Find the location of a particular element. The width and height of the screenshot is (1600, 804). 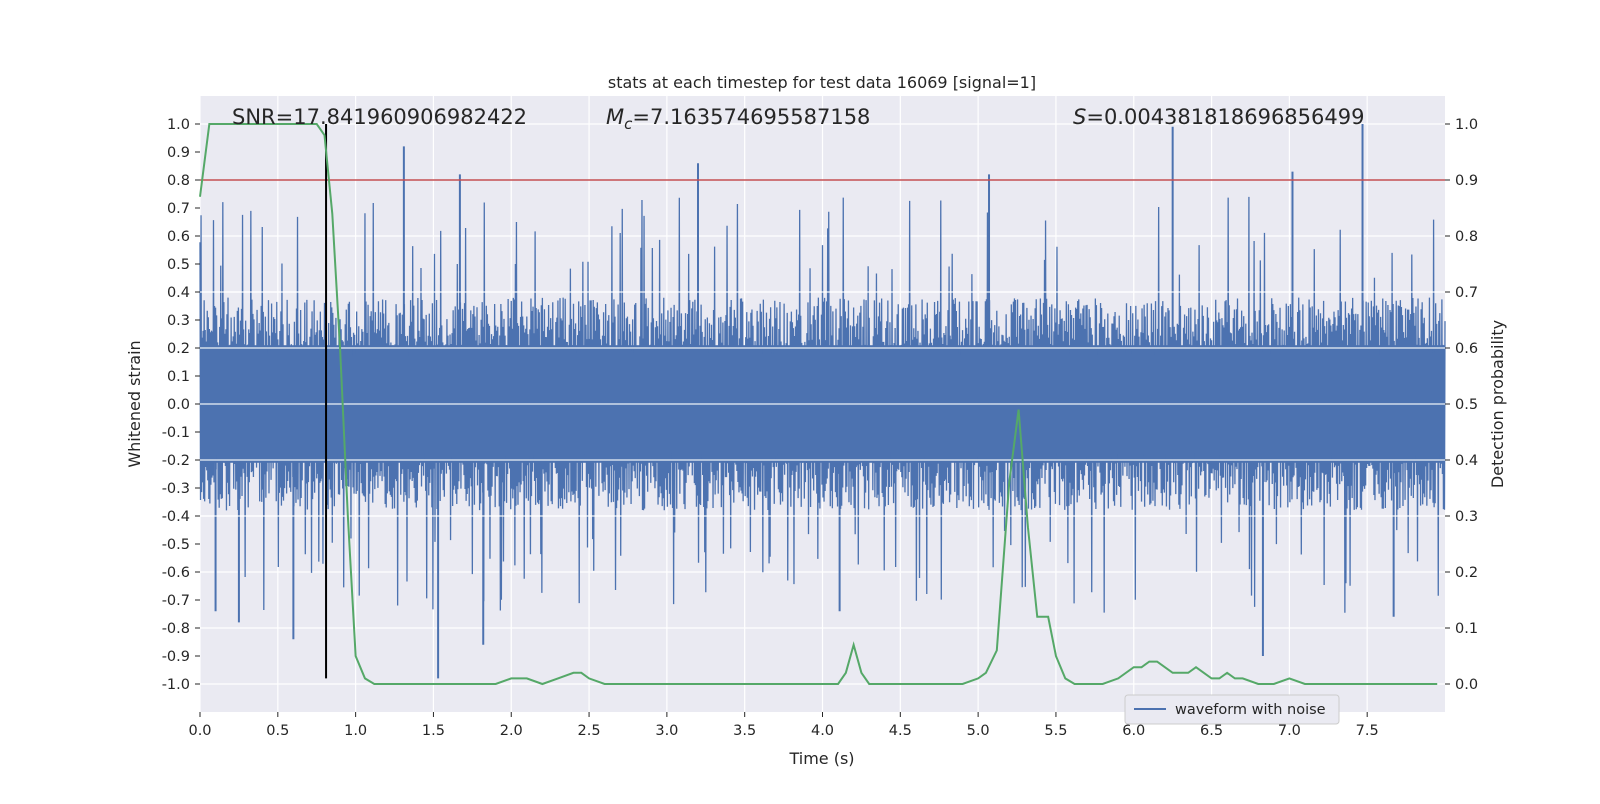

x-tick-label: 6.0 is located at coordinates (1133, 731).